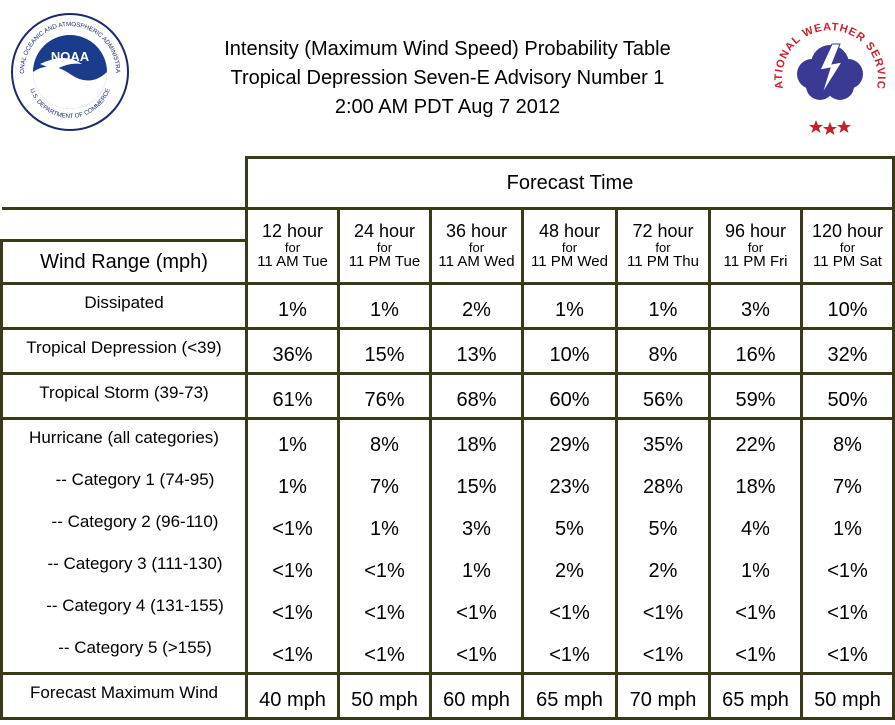 This screenshot has width=895, height=725. I want to click on table-cell: 8%, so click(663, 351).